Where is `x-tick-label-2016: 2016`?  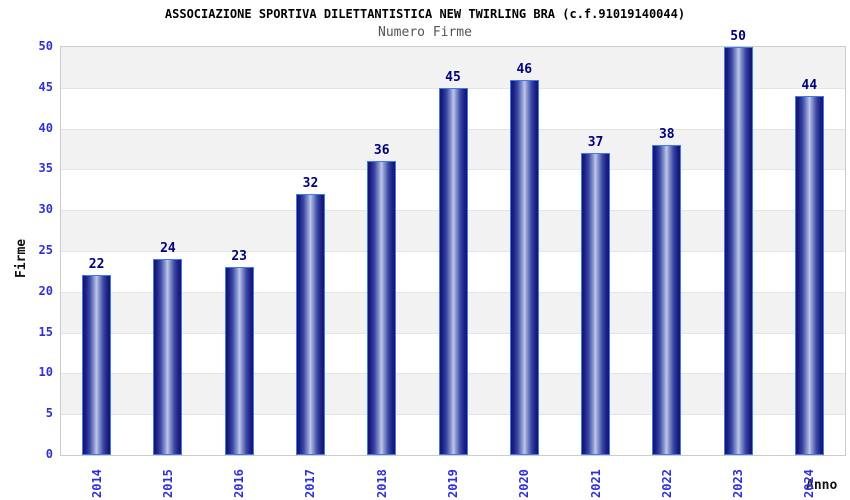 x-tick-label-2016: 2016 is located at coordinates (239, 483).